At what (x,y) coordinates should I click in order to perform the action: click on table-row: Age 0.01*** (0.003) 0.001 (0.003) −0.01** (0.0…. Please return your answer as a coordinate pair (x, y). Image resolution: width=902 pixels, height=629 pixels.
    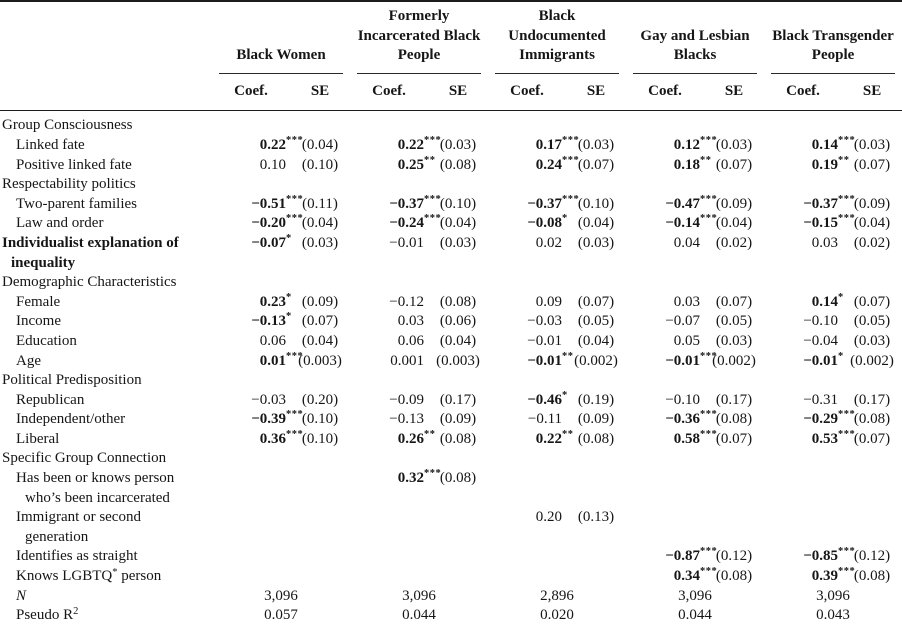
    Looking at the image, I should click on (451, 361).